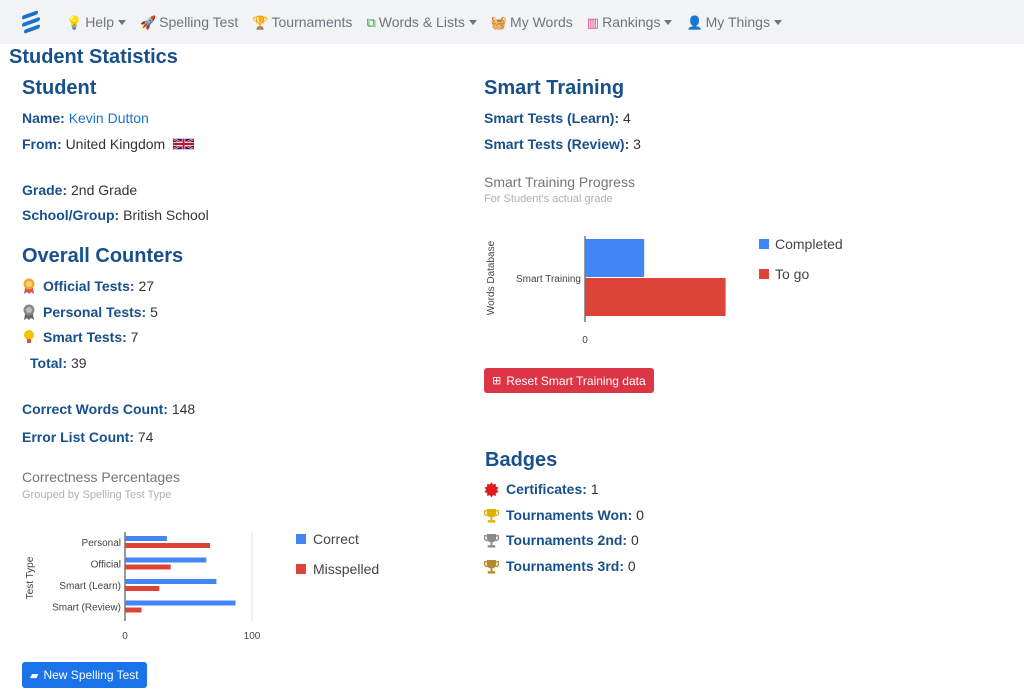 This screenshot has height=700, width=1024. What do you see at coordinates (792, 274) in the screenshot?
I see `legend-label: To go` at bounding box center [792, 274].